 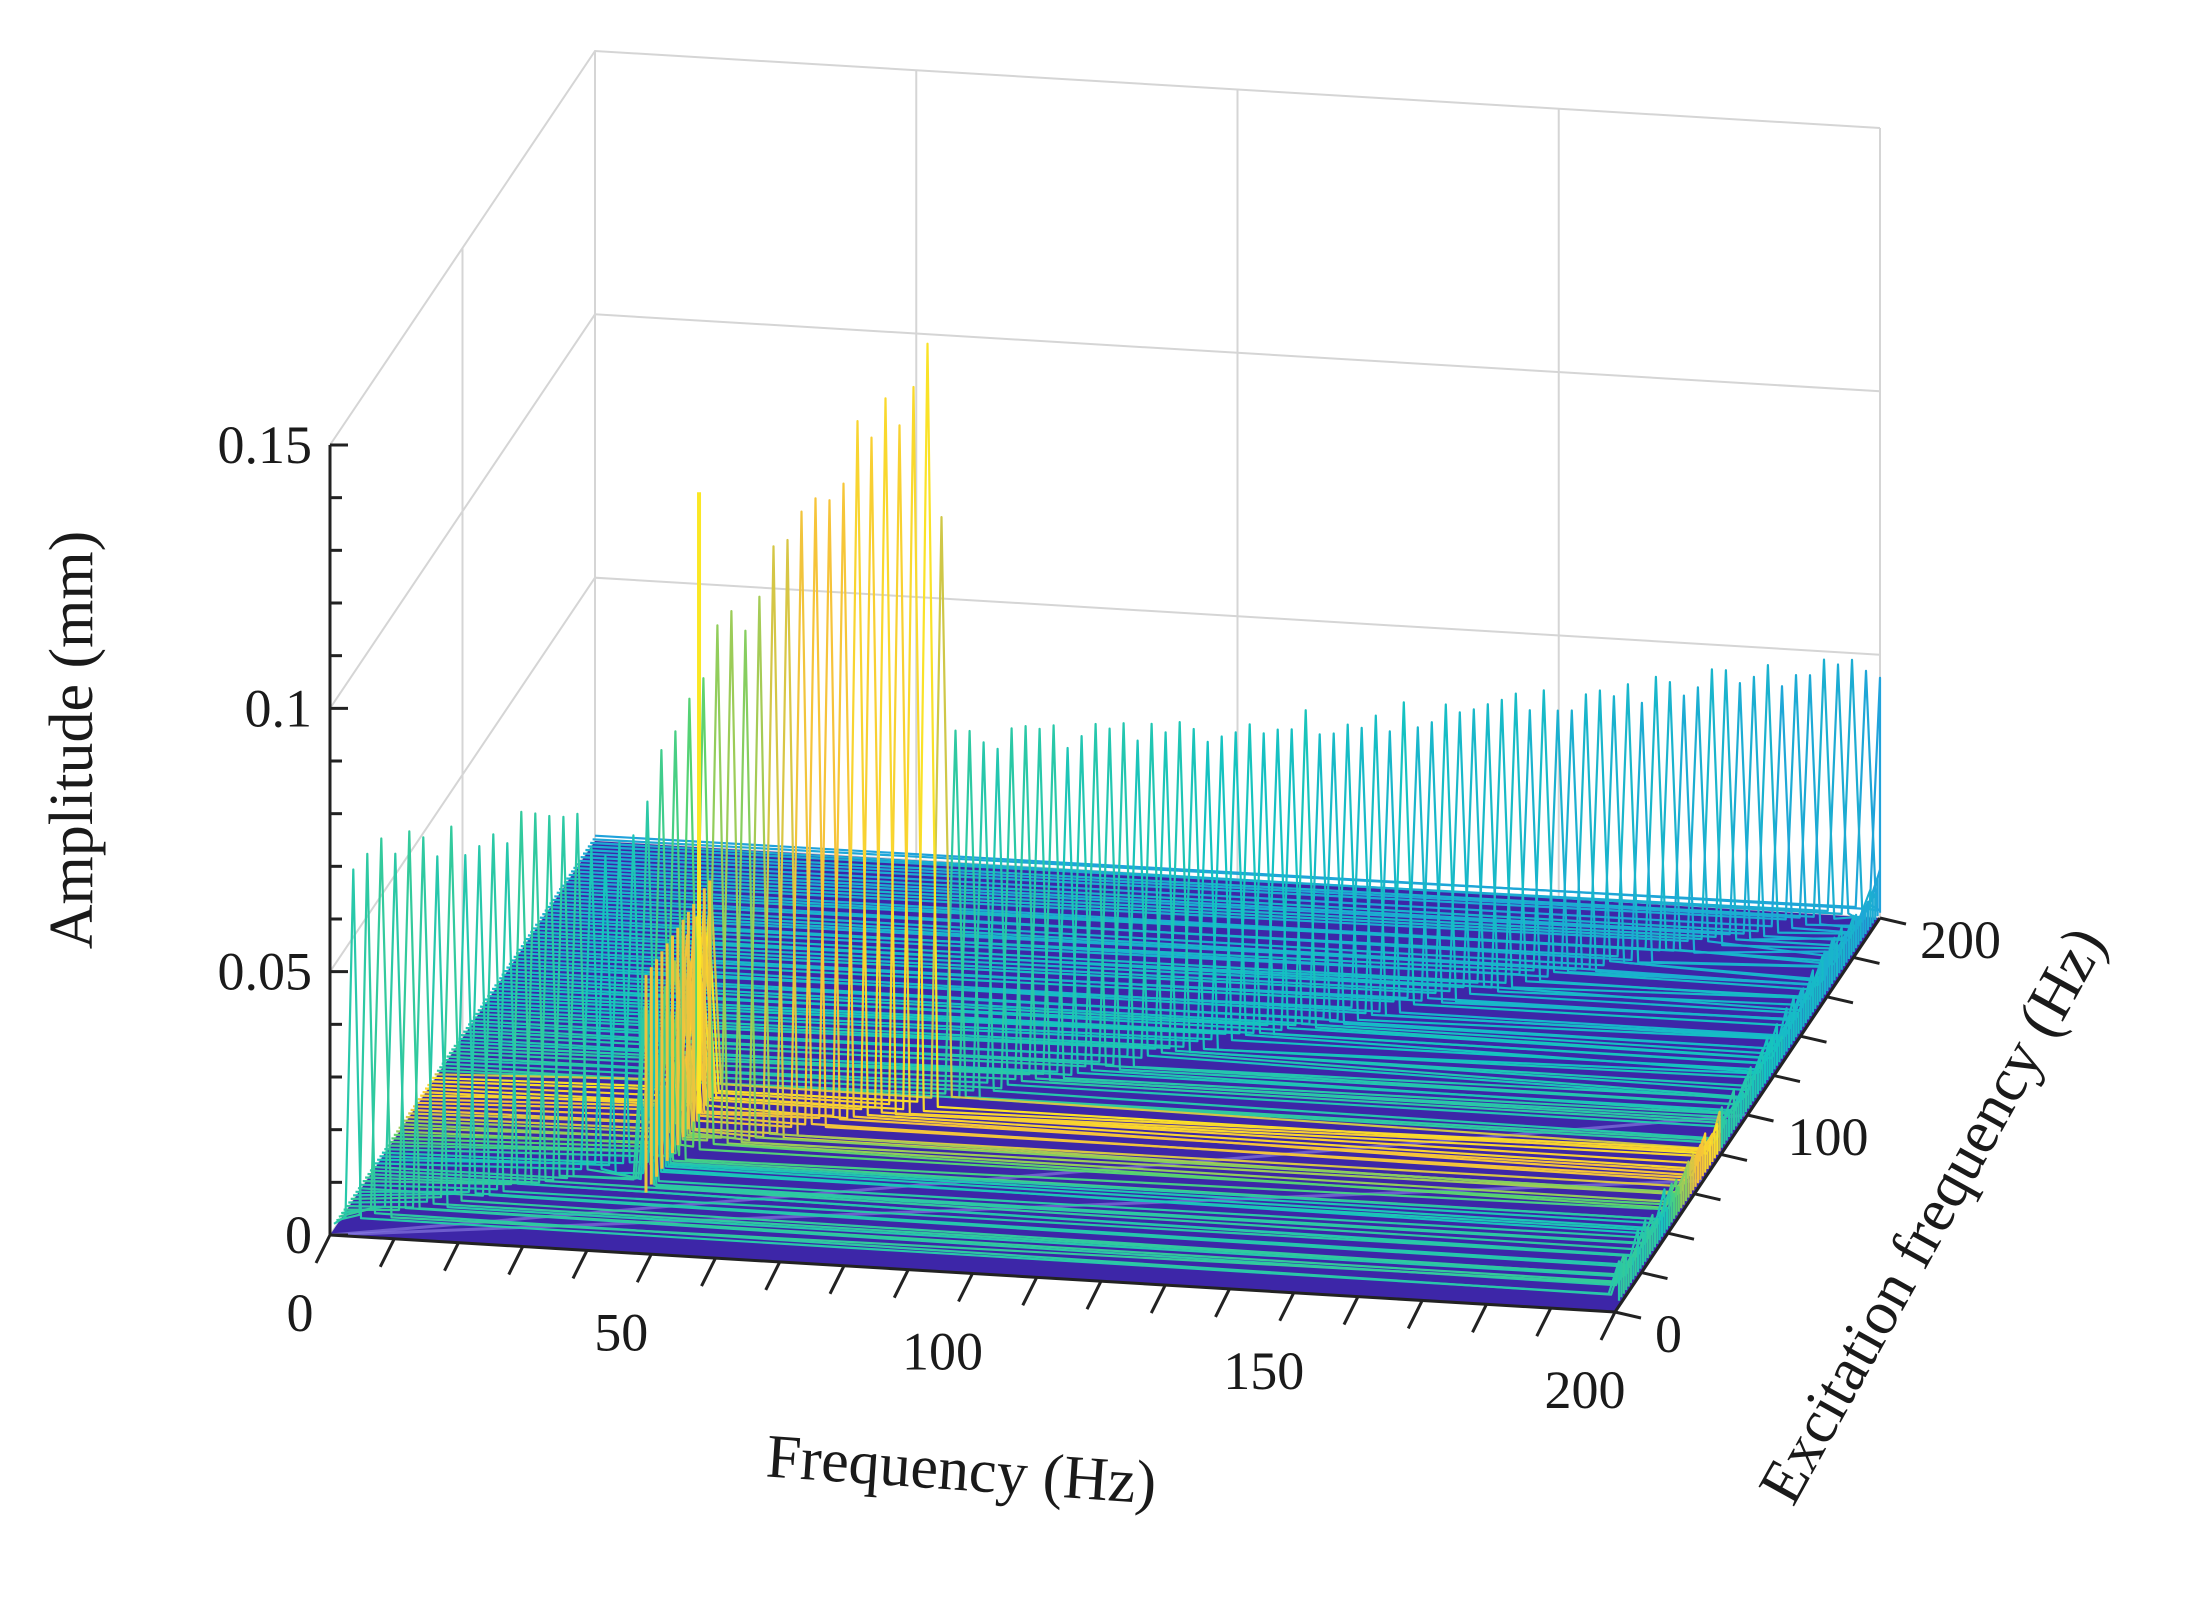 I want to click on x-tick-label: 150, so click(x=1263, y=1371).